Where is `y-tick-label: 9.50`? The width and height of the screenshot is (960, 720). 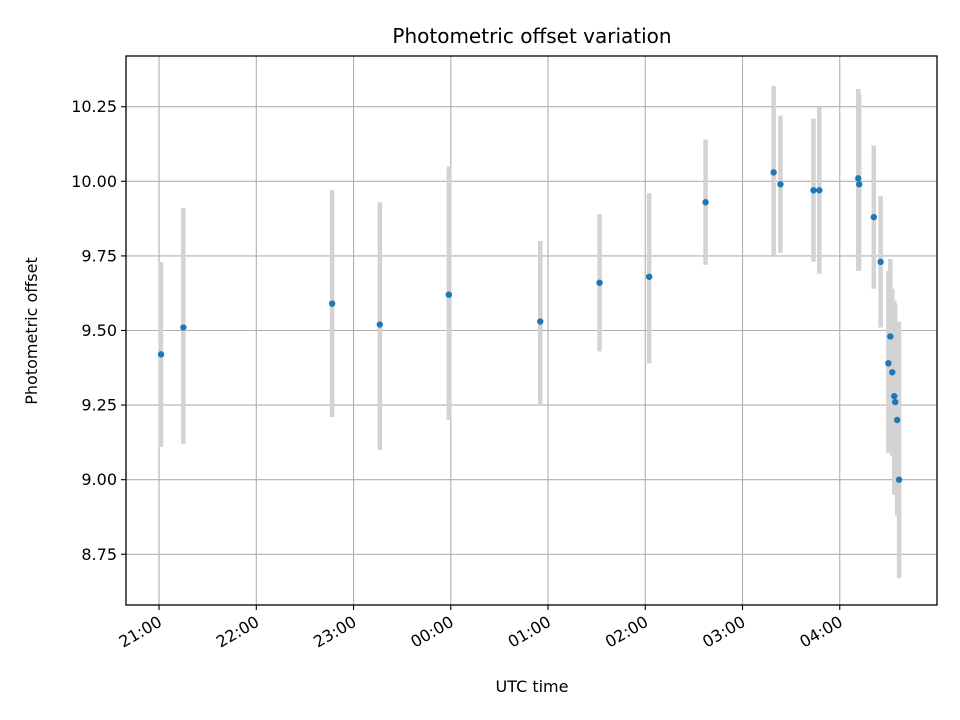 y-tick-label: 9.50 is located at coordinates (99, 330).